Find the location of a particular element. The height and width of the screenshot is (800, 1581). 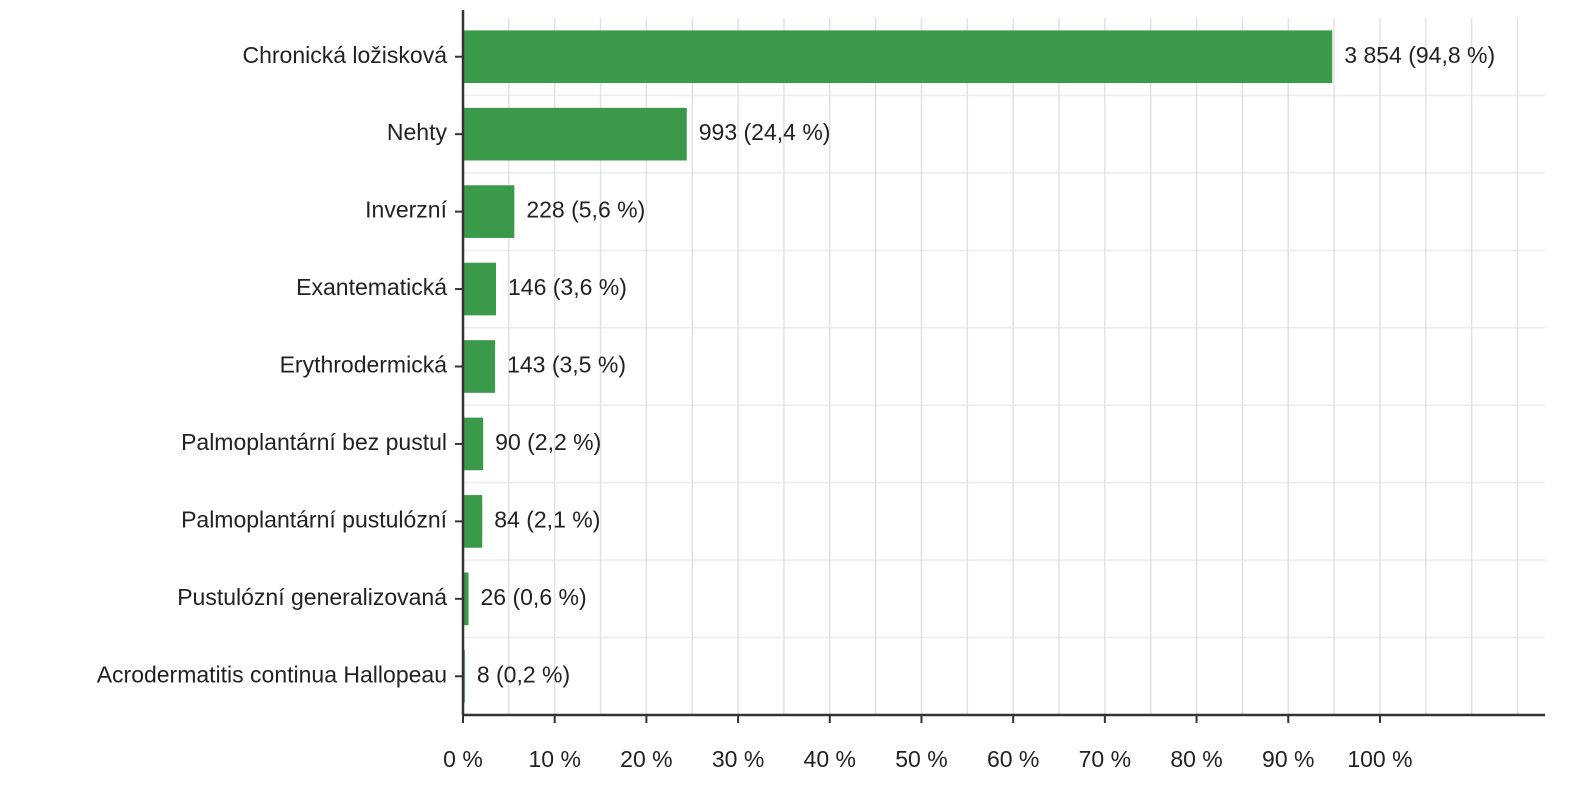

y-tick-label: Acrodermatitis continua Hallopeau is located at coordinates (272, 674).